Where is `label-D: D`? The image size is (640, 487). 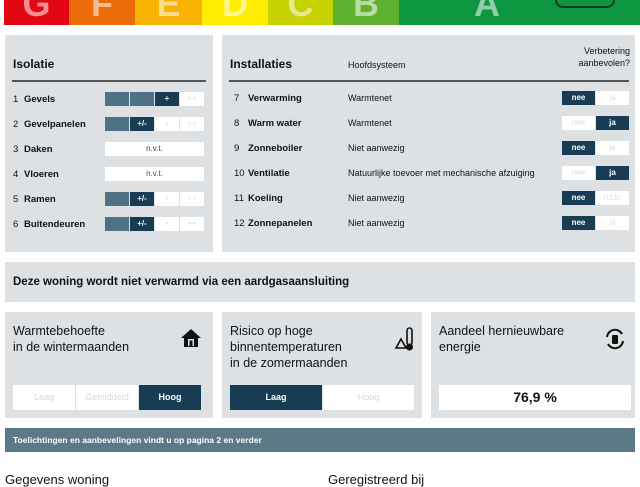 label-D: D is located at coordinates (235, 12).